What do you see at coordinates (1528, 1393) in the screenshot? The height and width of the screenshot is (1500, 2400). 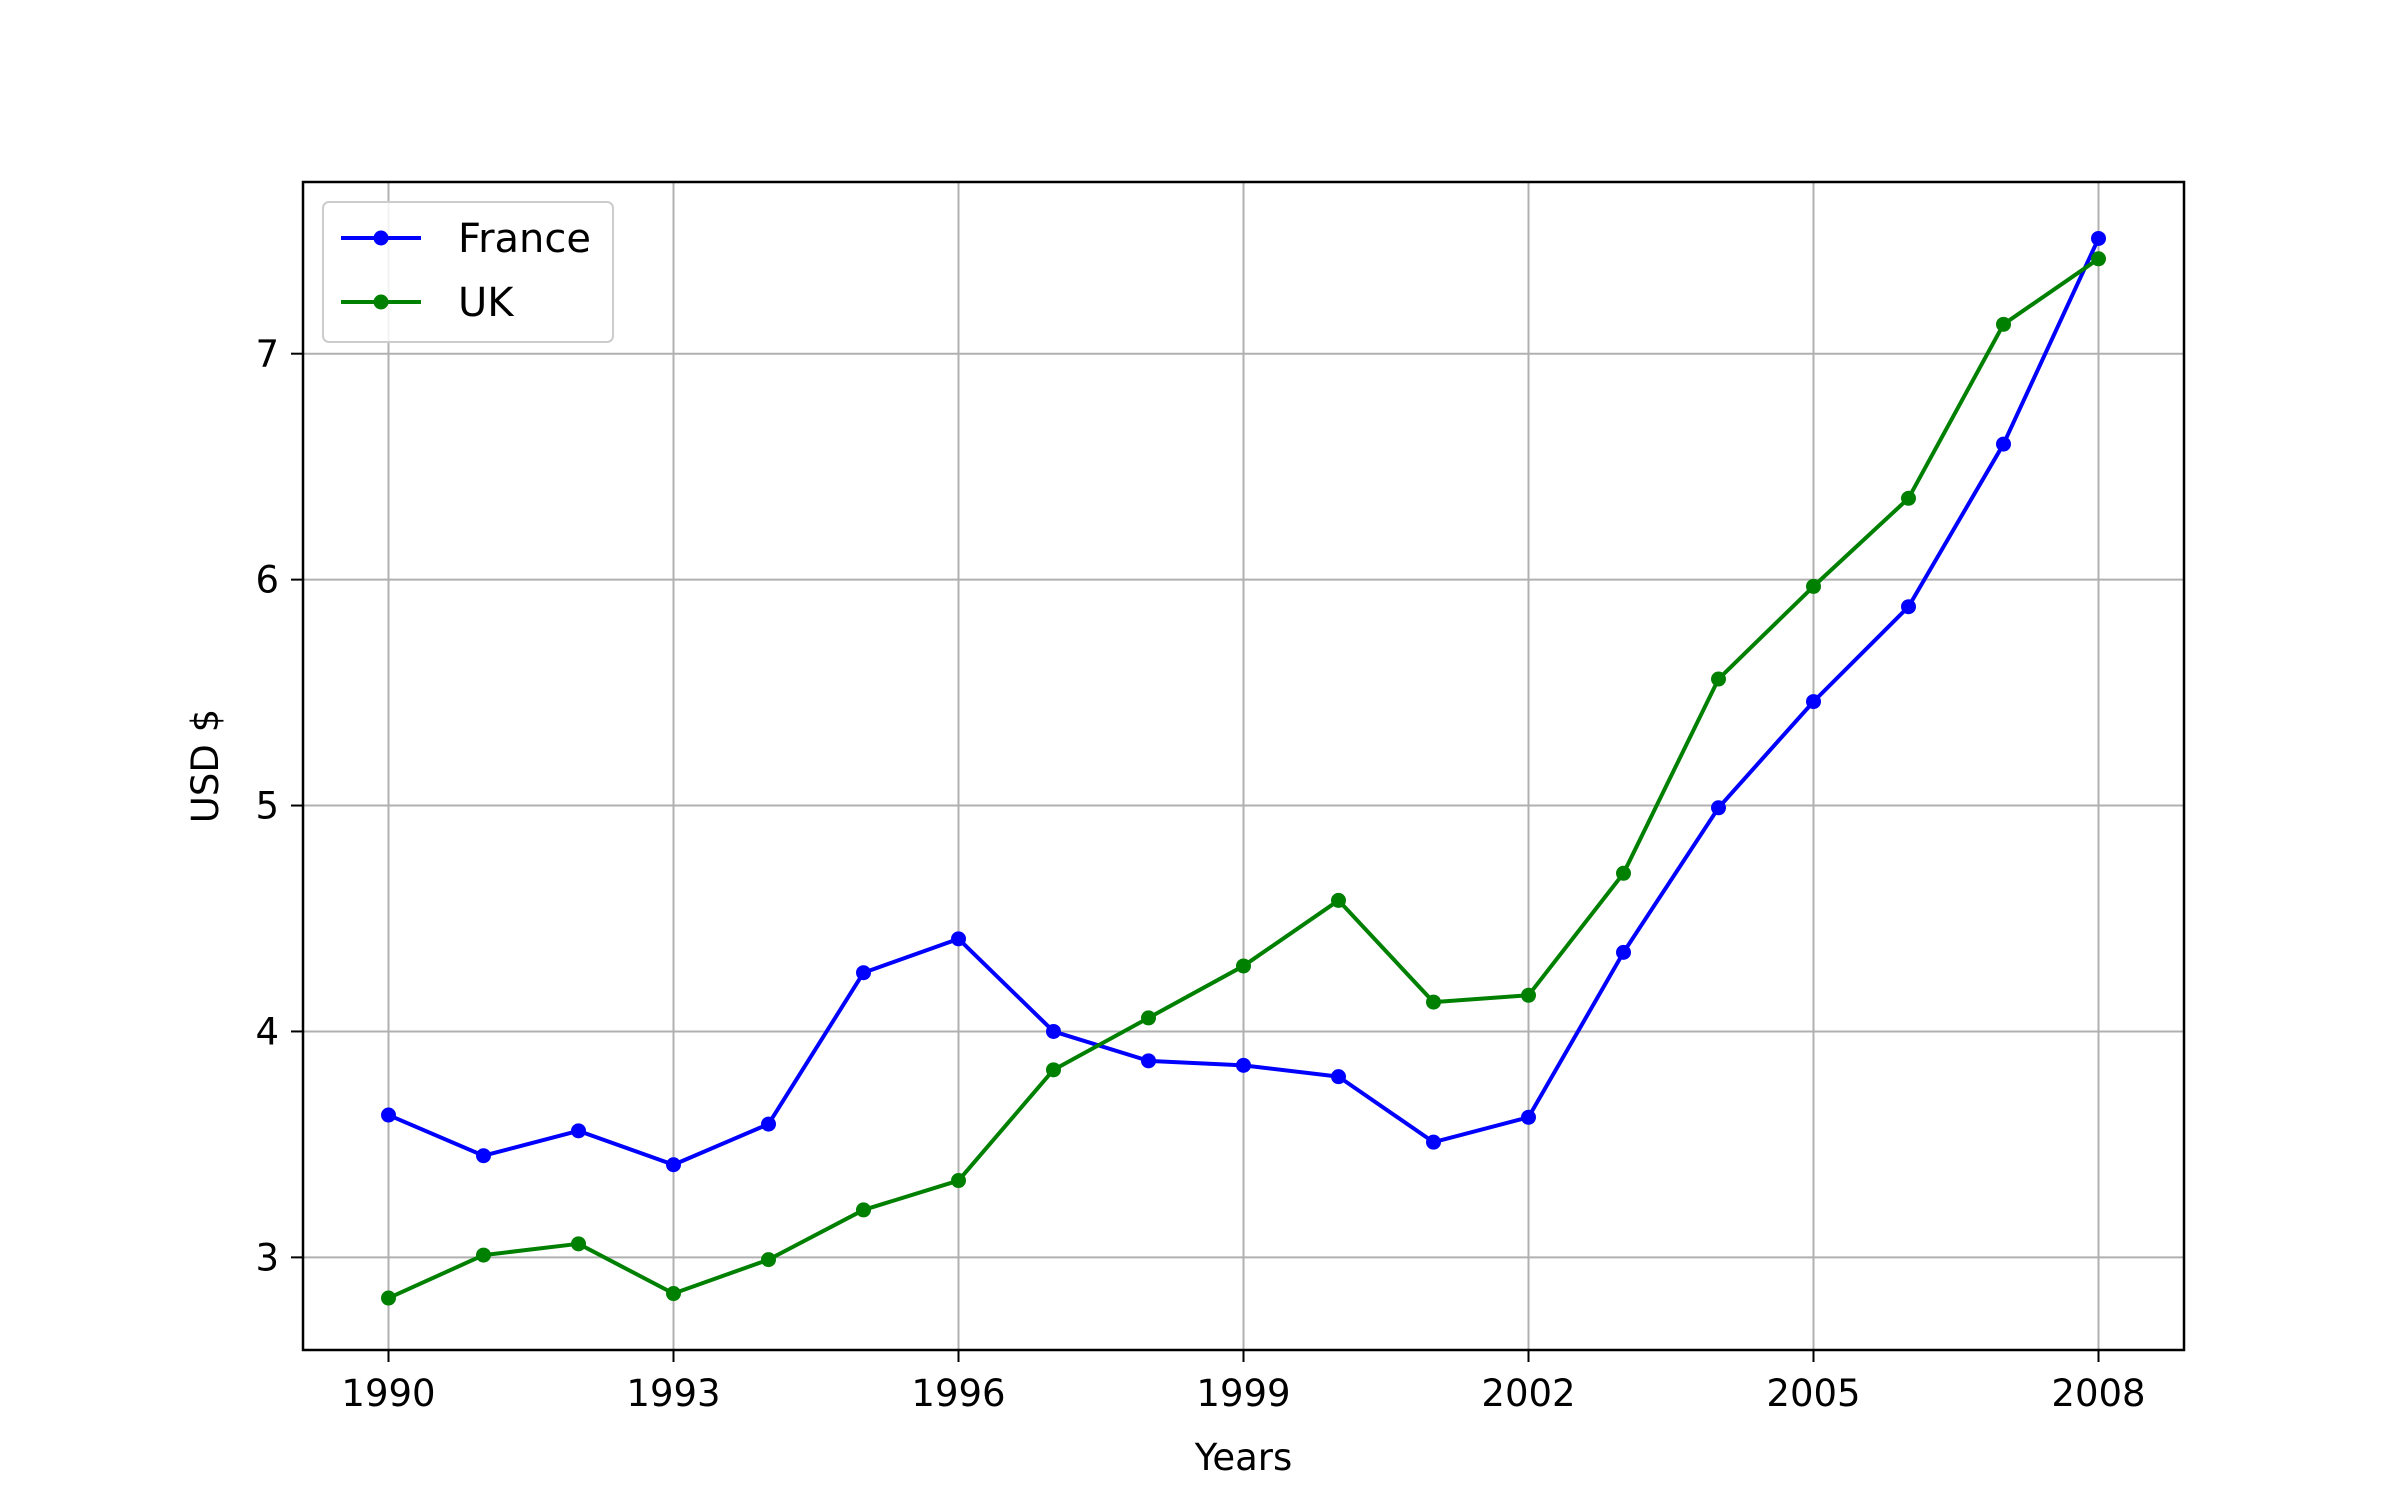 I see `x-tick-label: 2002` at bounding box center [1528, 1393].